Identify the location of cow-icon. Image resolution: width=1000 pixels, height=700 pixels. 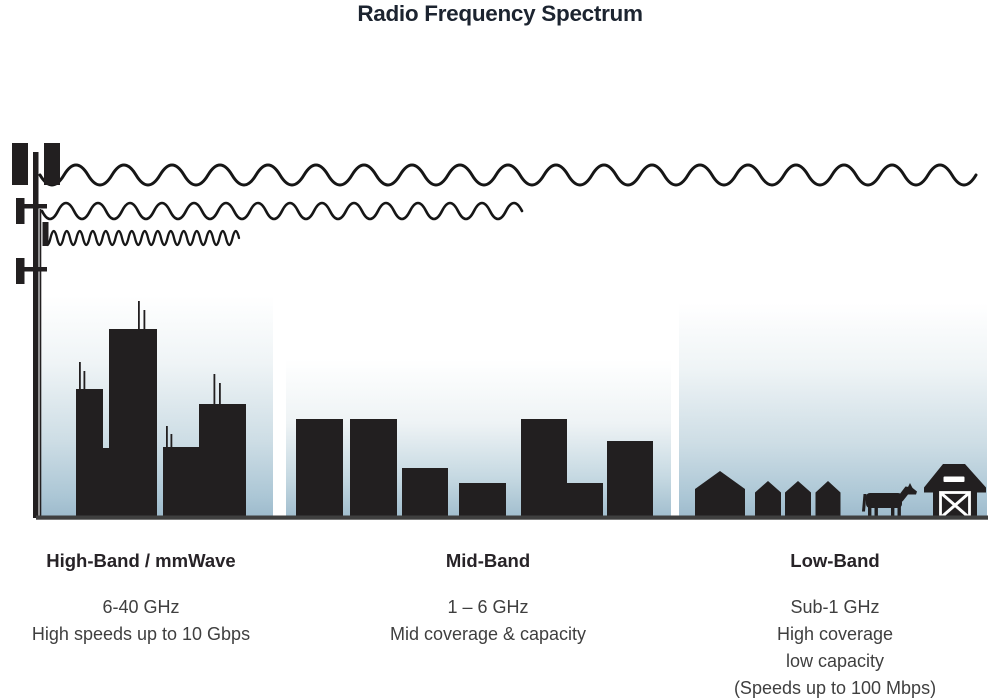
(889, 500).